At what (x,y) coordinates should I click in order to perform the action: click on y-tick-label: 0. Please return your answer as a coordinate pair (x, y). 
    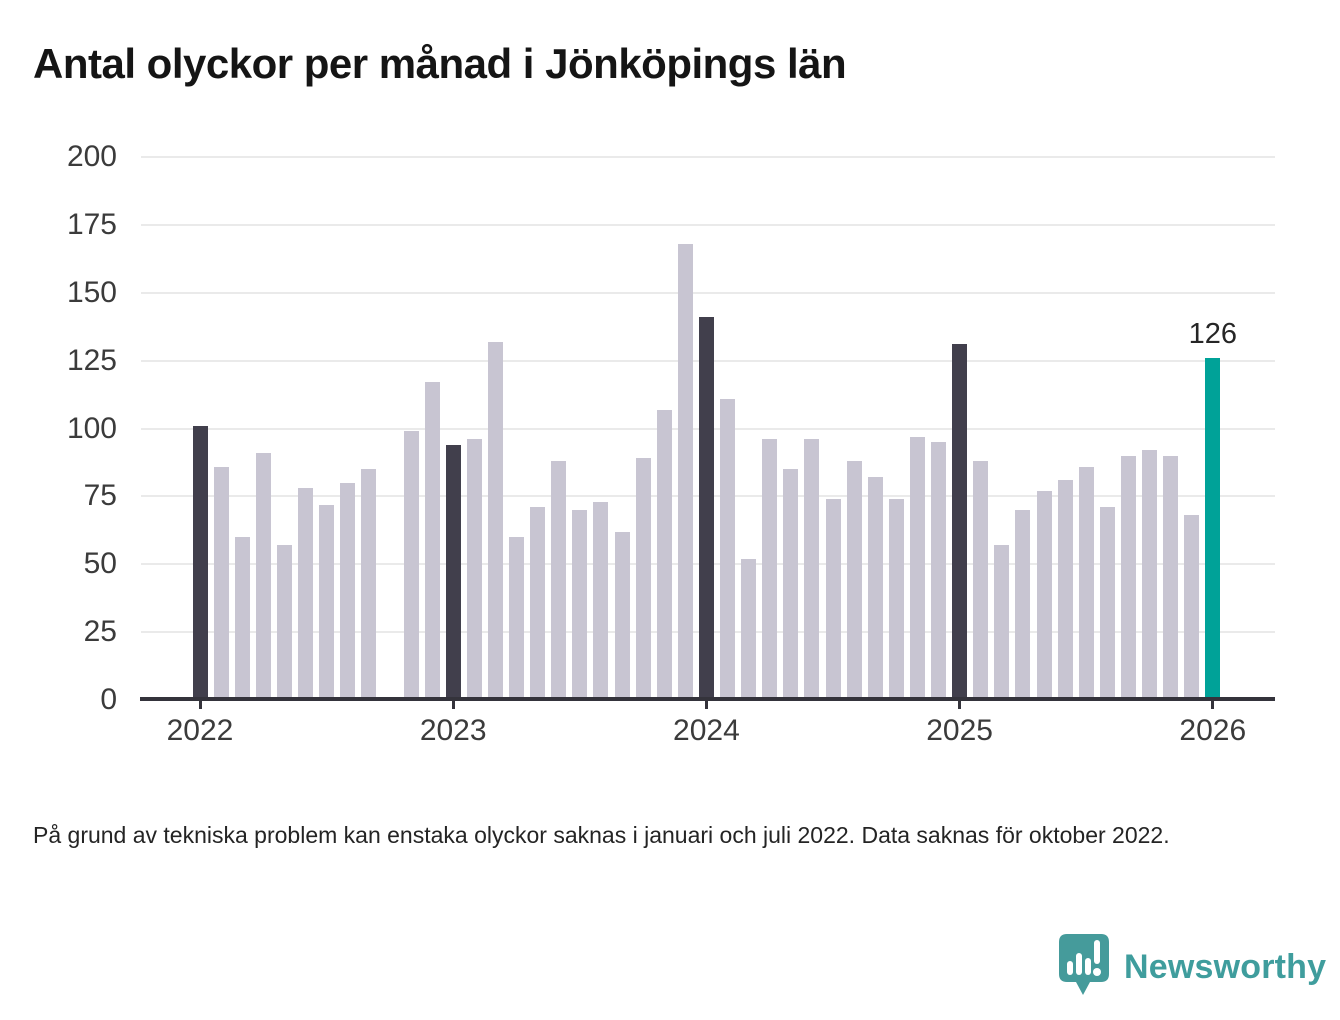
    Looking at the image, I should click on (108, 699).